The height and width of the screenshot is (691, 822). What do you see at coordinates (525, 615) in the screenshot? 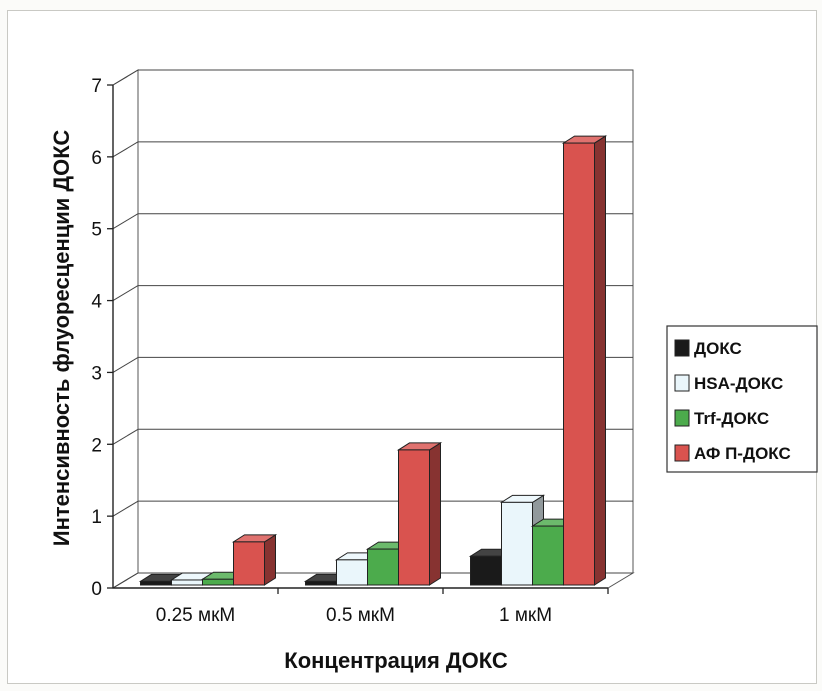
I see `x-tick-label: 1 мкМ` at bounding box center [525, 615].